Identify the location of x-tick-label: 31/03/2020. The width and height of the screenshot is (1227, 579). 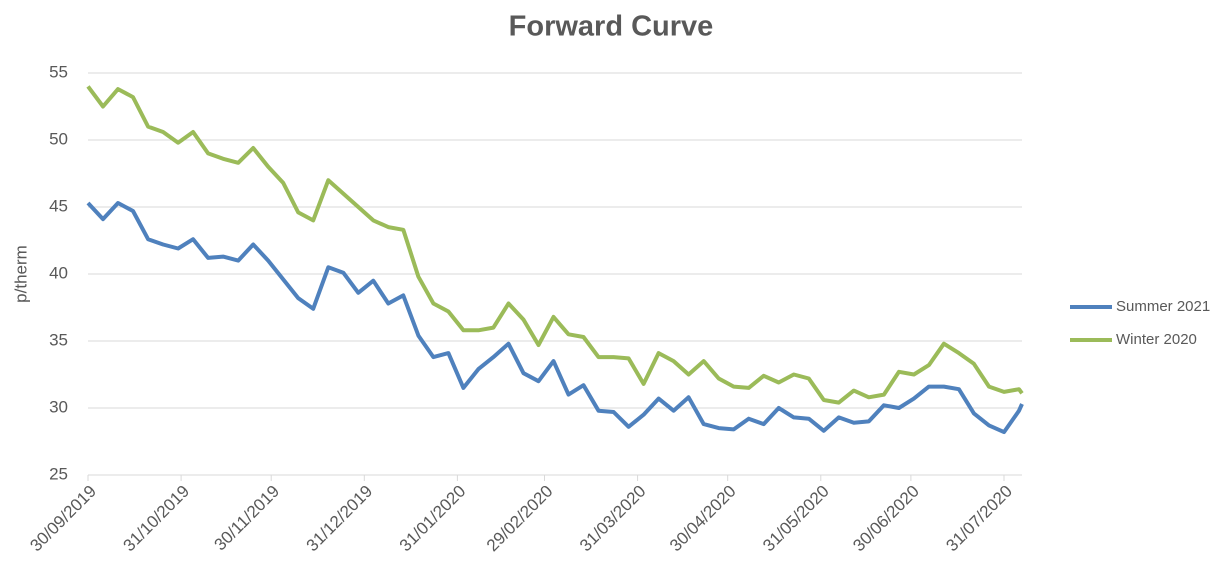
(613, 519).